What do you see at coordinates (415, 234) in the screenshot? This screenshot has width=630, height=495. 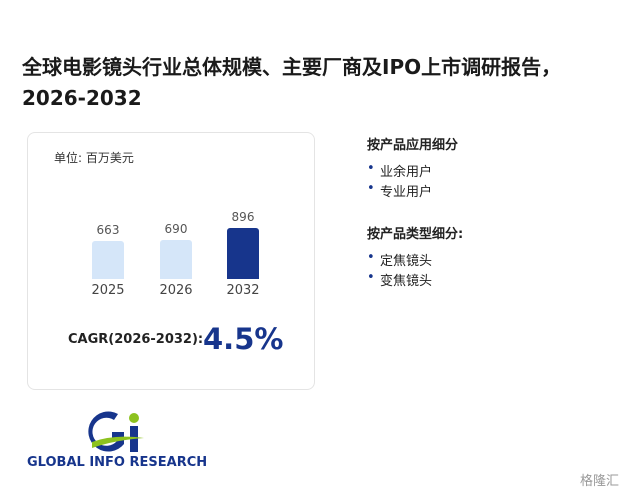 I see `segment-heading: 按产品类型细分:` at bounding box center [415, 234].